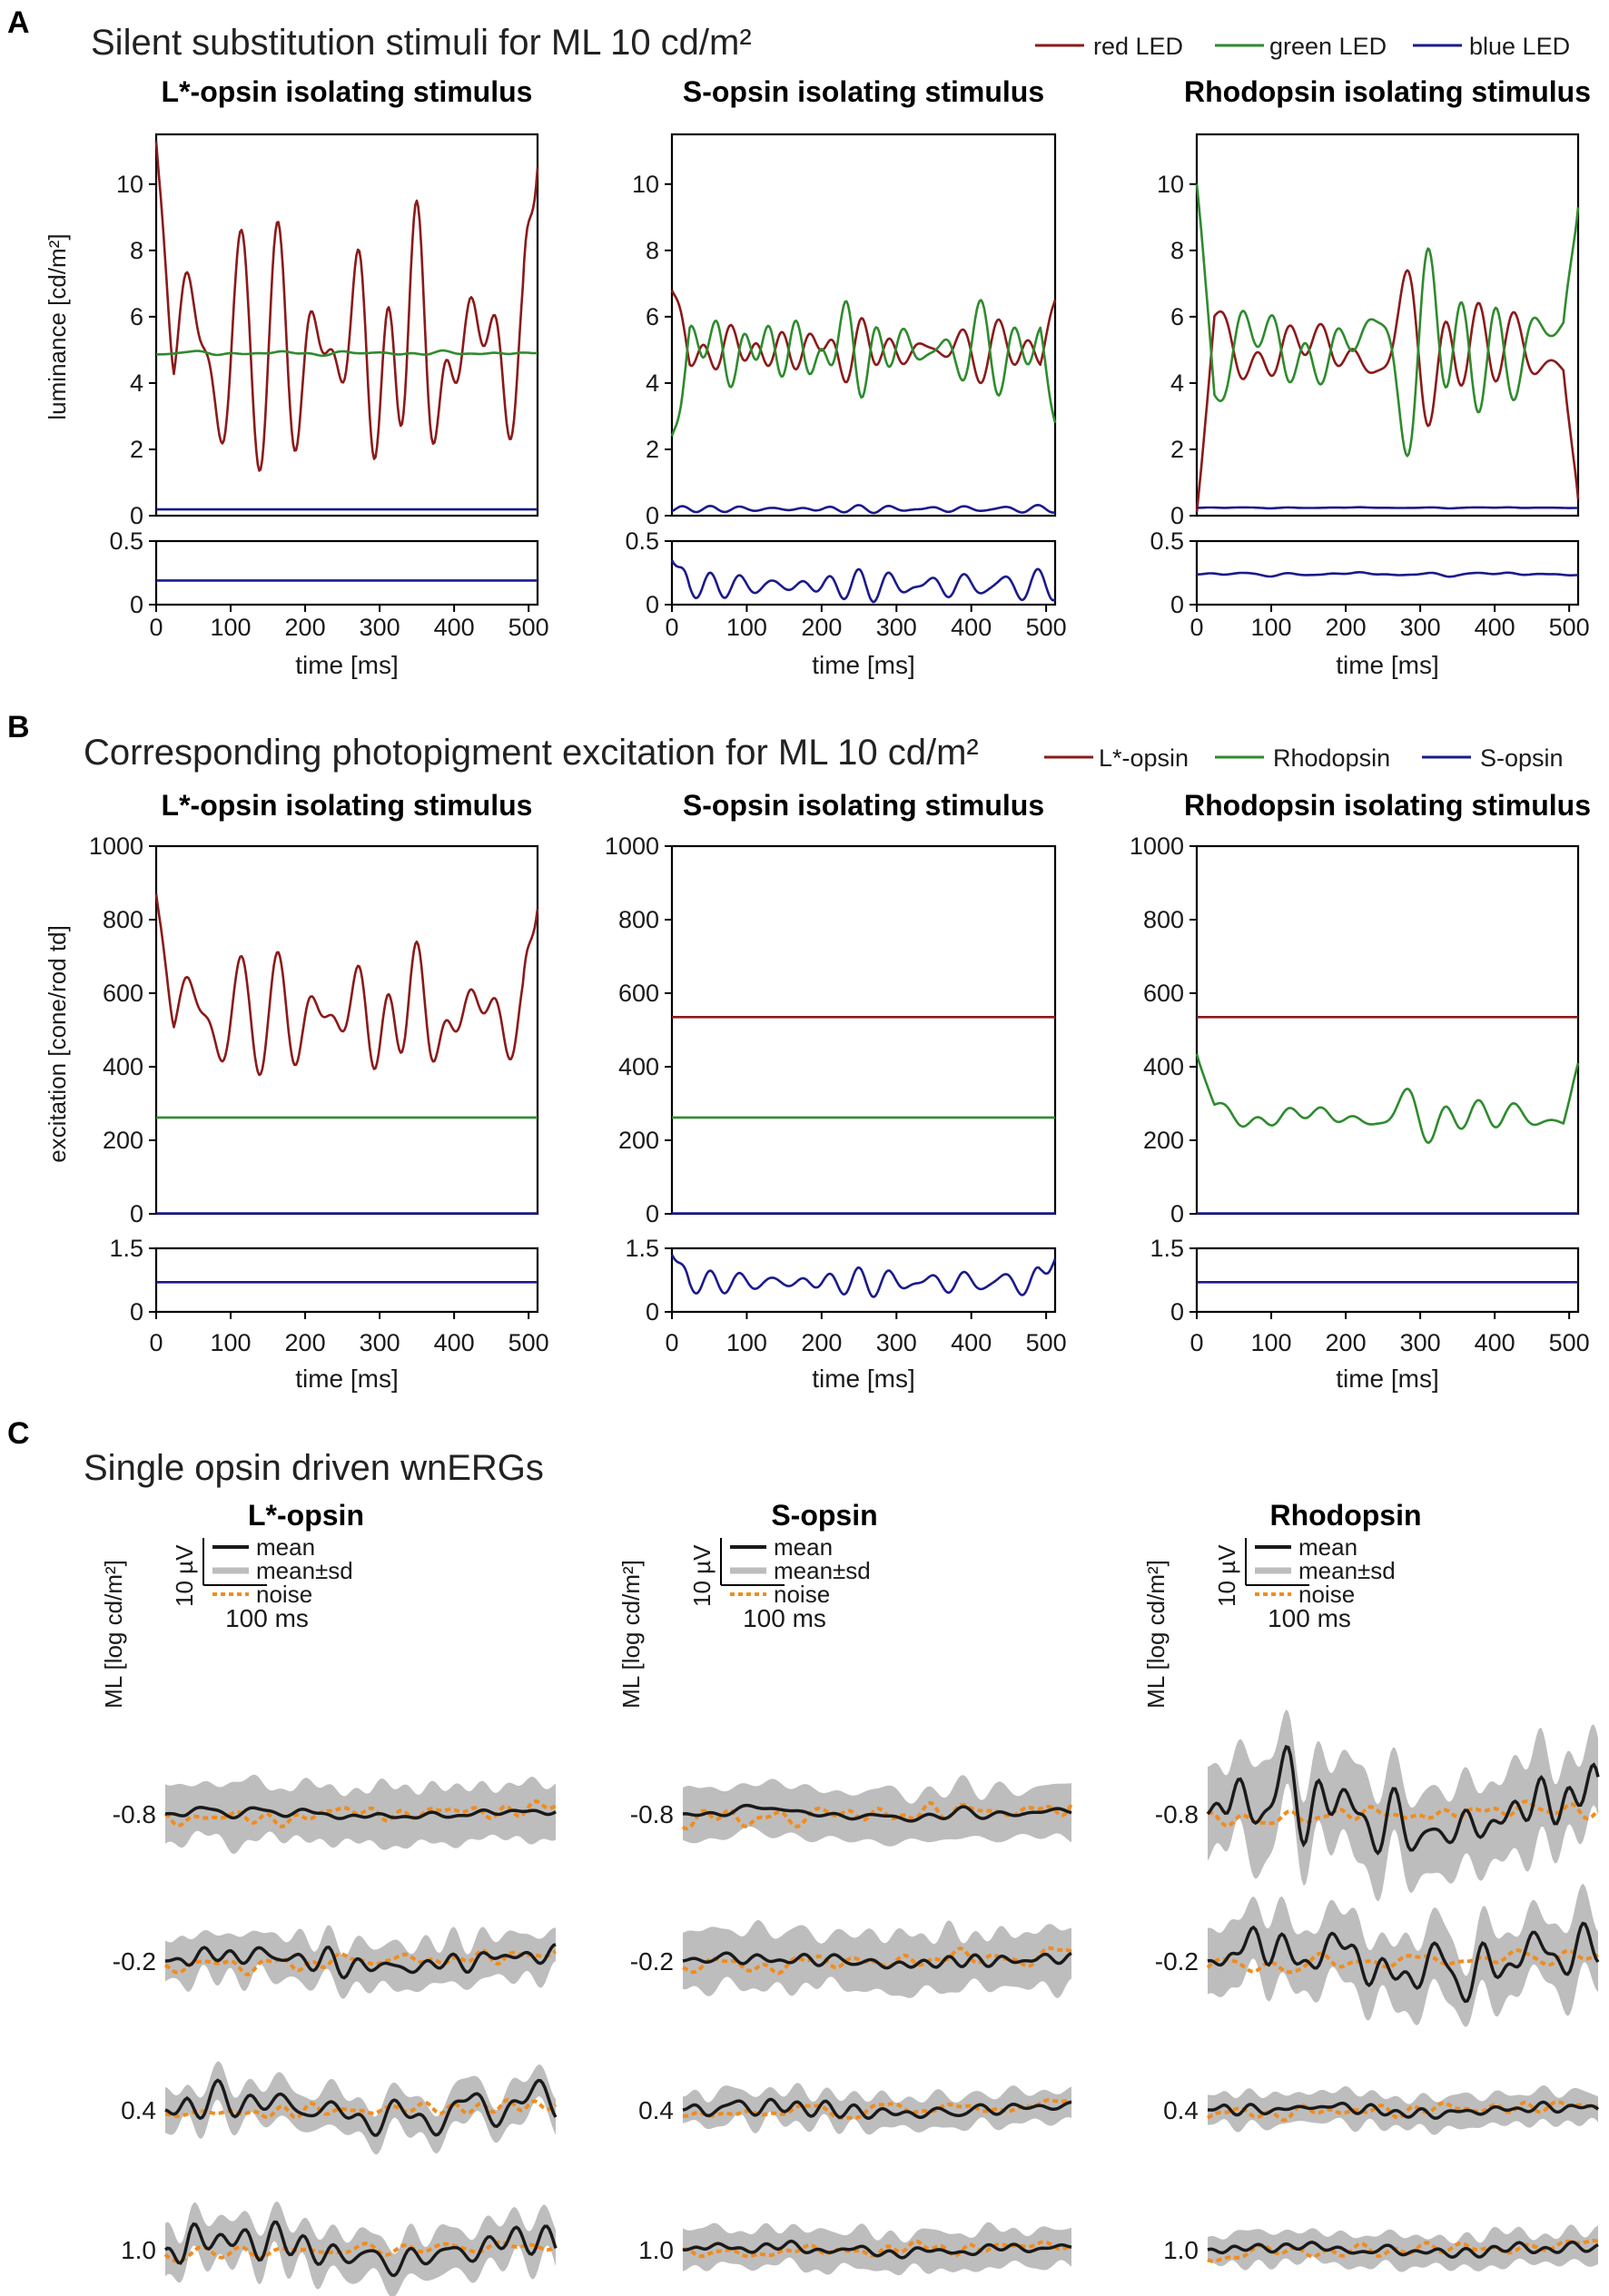 The width and height of the screenshot is (1609, 2296). Describe the element at coordinates (652, 604) in the screenshot. I see `sub-y-tick-label: 0` at that location.